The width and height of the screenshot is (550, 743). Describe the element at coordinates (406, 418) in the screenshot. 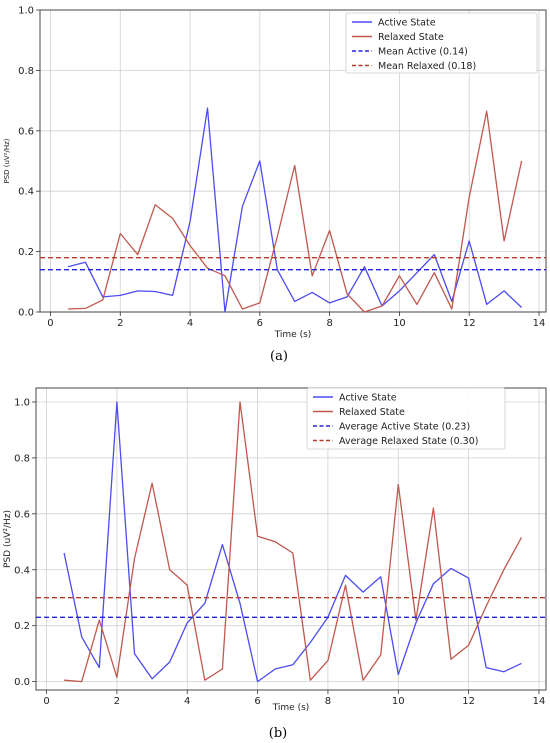

I see `panel-b-legend-box` at that location.